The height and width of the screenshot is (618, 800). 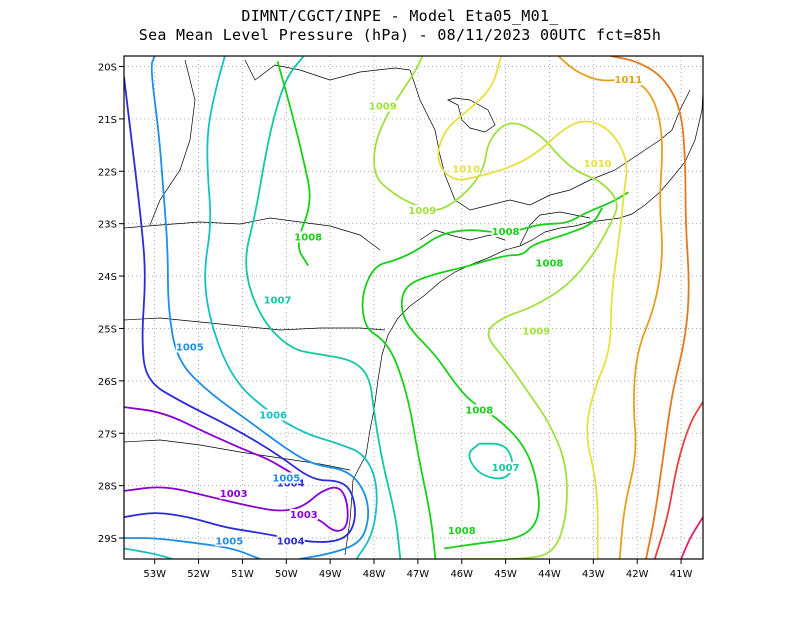 What do you see at coordinates (107, 434) in the screenshot?
I see `y-tick-label: 27S` at bounding box center [107, 434].